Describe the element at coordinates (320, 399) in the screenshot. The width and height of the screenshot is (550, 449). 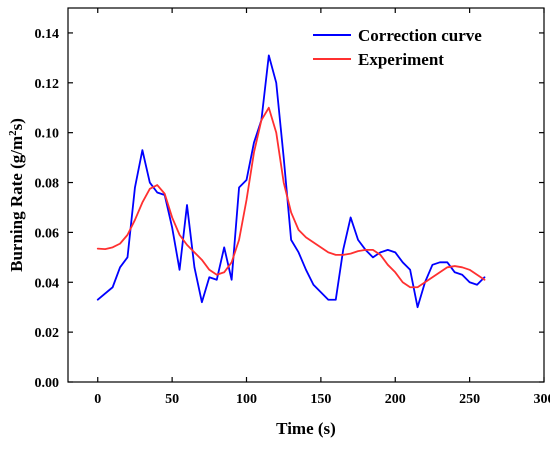
I see `x-tick-label: 150` at that location.